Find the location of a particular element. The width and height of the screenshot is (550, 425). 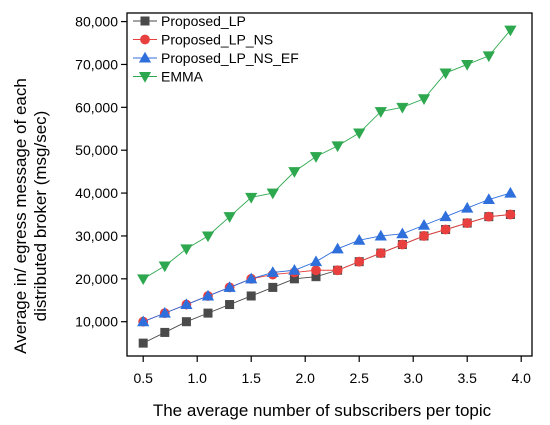

legend-entry: Proposed_LP_NS is located at coordinates (203, 40).